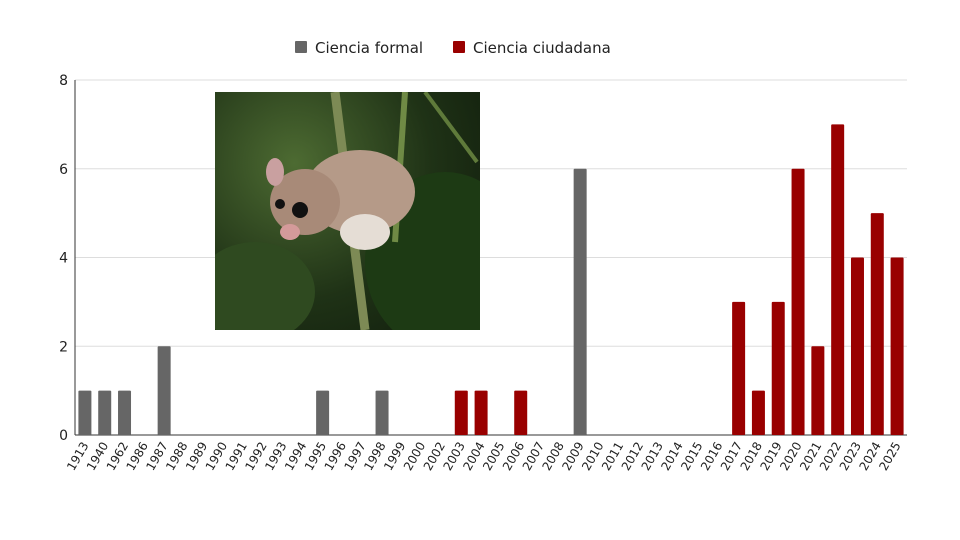 The width and height of the screenshot is (960, 540). Describe the element at coordinates (382, 412) in the screenshot. I see `bar-1998` at that location.